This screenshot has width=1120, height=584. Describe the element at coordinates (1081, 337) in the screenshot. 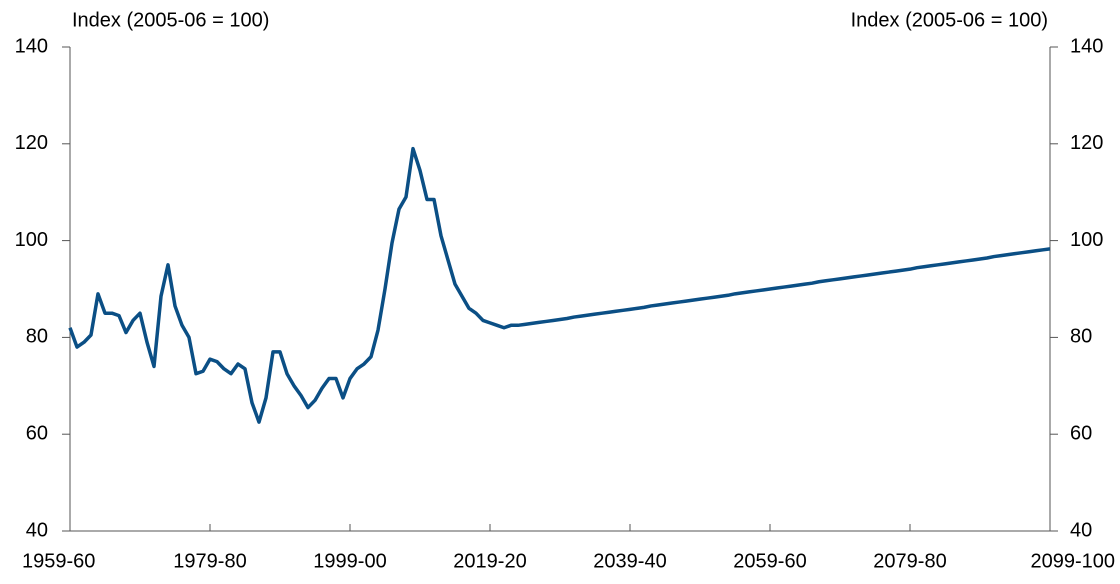

I see `y2-tick-label: 80` at that location.